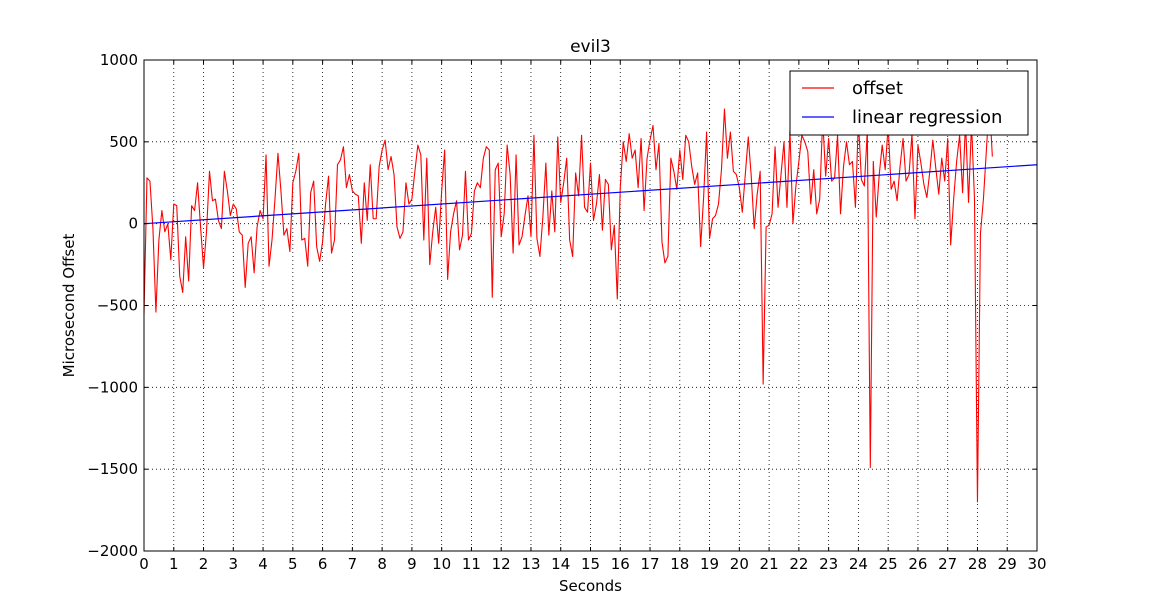  I want to click on x-tick-label: 12, so click(501, 564).